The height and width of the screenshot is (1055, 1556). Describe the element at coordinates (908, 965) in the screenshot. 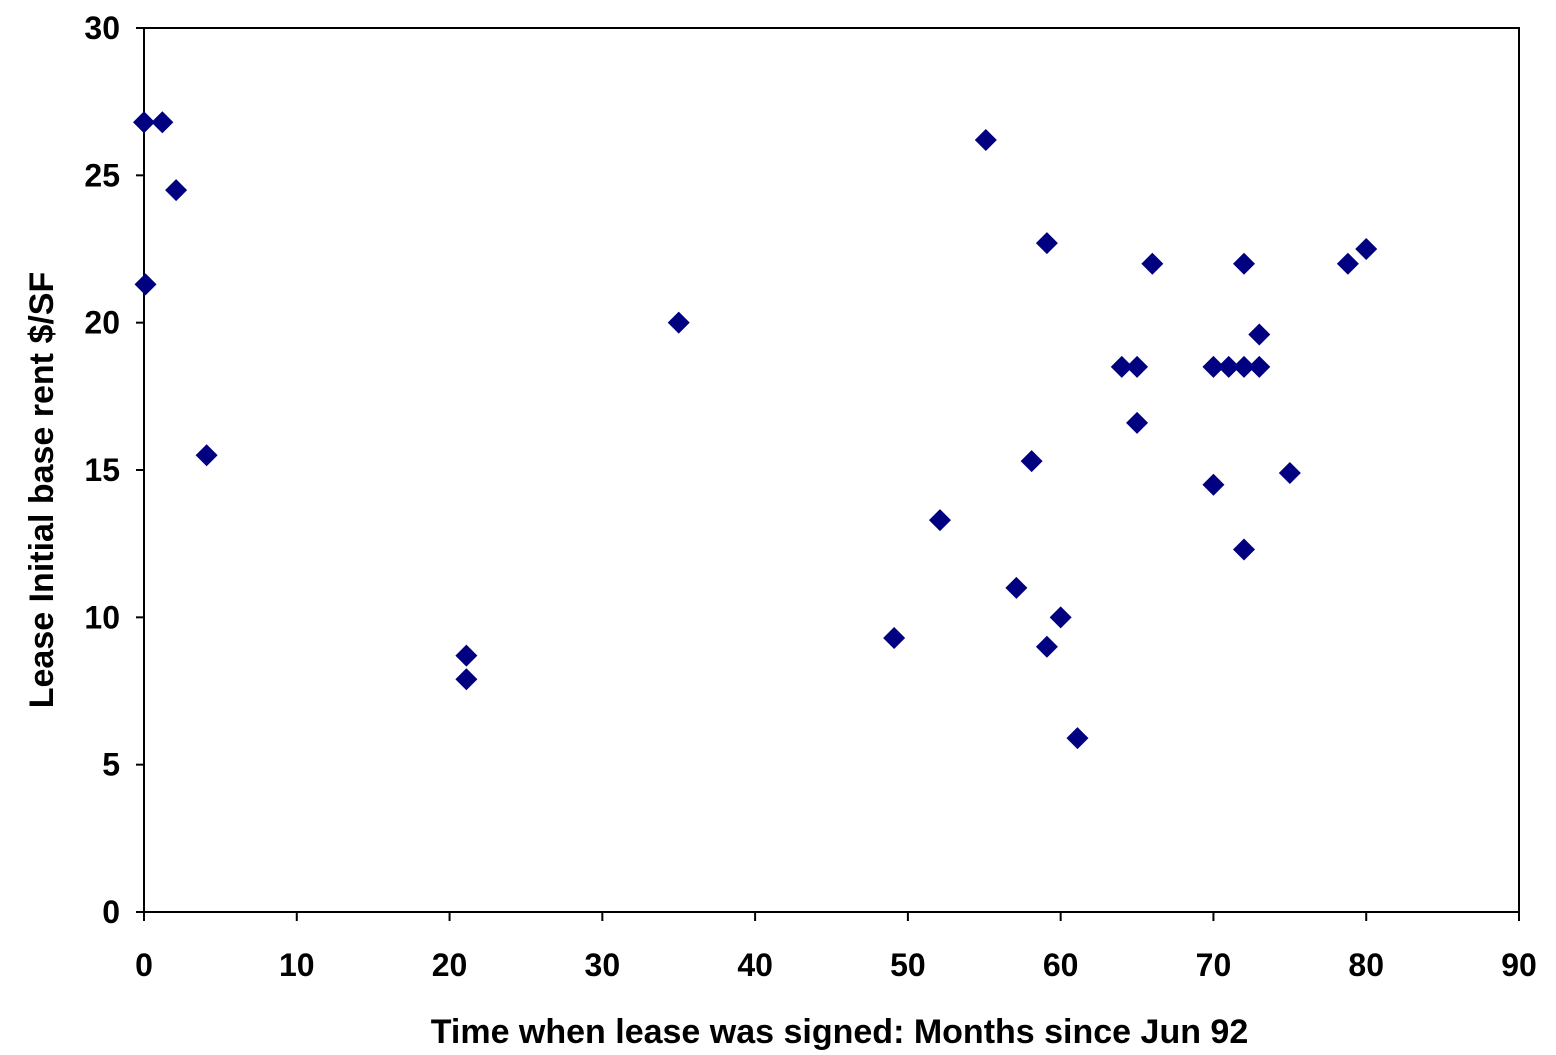

I see `x-tick-label: 50` at that location.